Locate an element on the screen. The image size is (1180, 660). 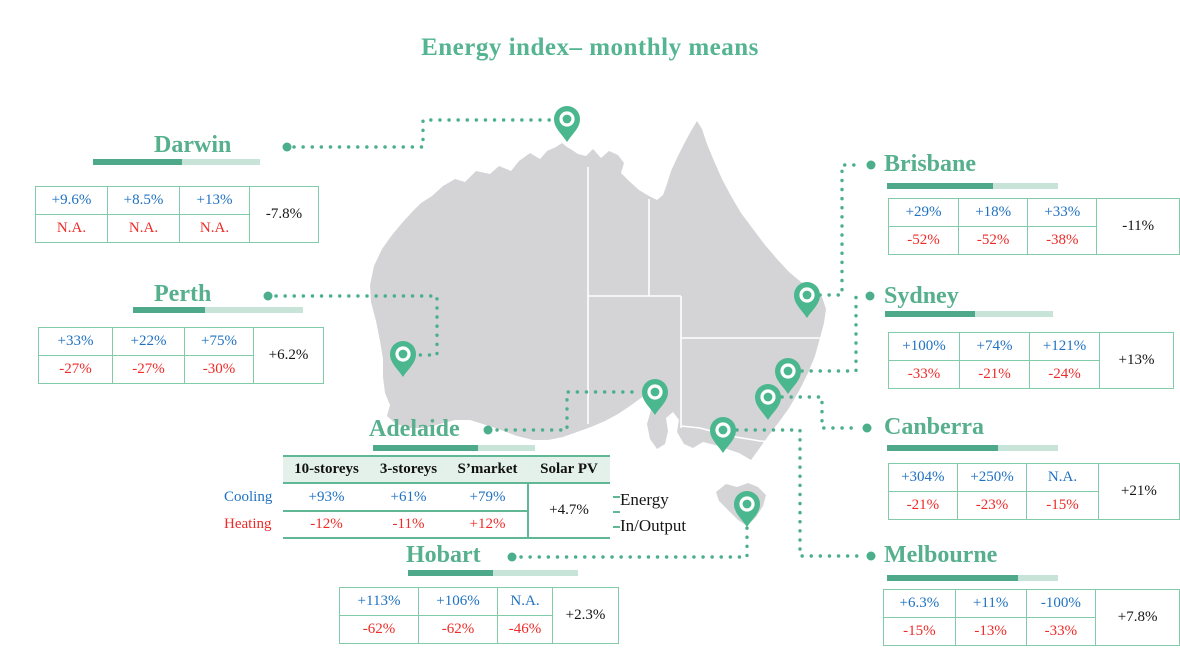
total-cell: +7.8% is located at coordinates (1137, 617).